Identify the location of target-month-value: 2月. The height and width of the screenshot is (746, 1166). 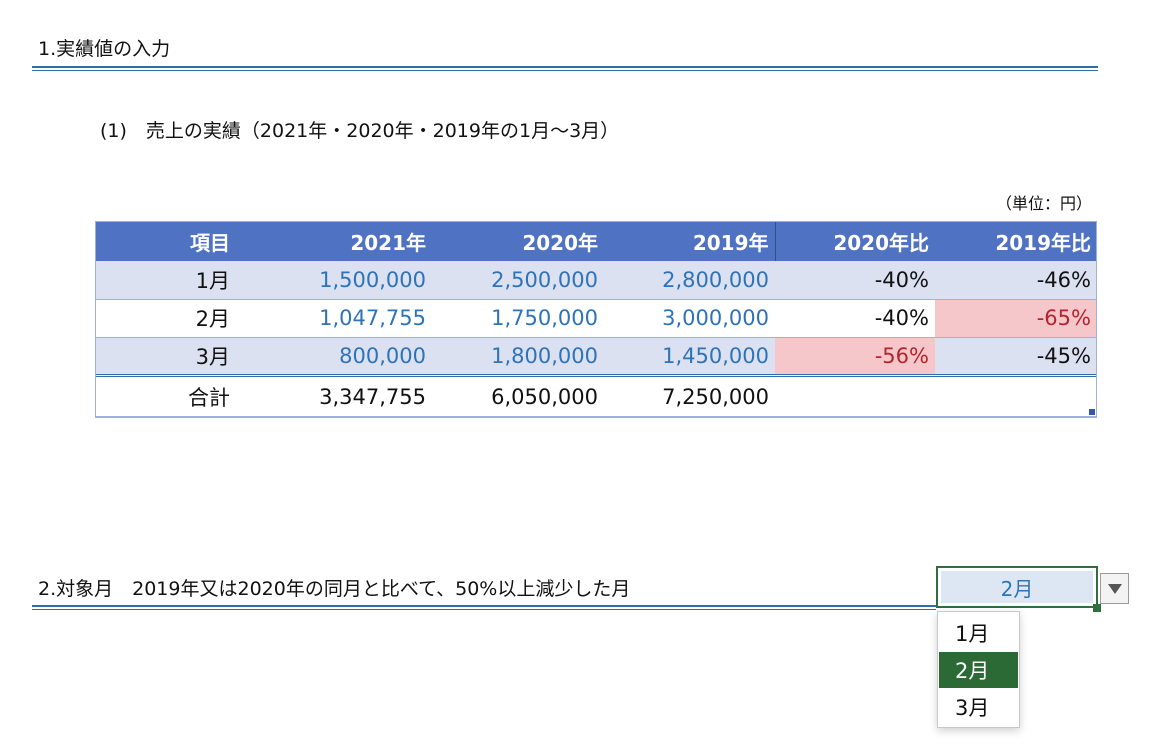
(1017, 587).